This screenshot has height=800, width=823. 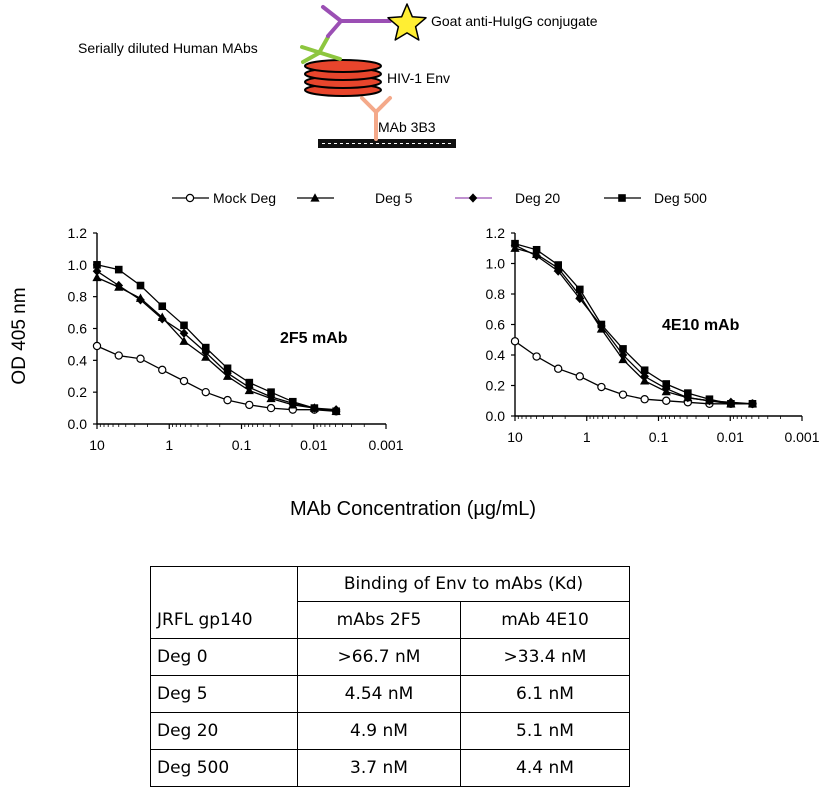 I want to click on table-cell: Deg 20, so click(x=224, y=731).